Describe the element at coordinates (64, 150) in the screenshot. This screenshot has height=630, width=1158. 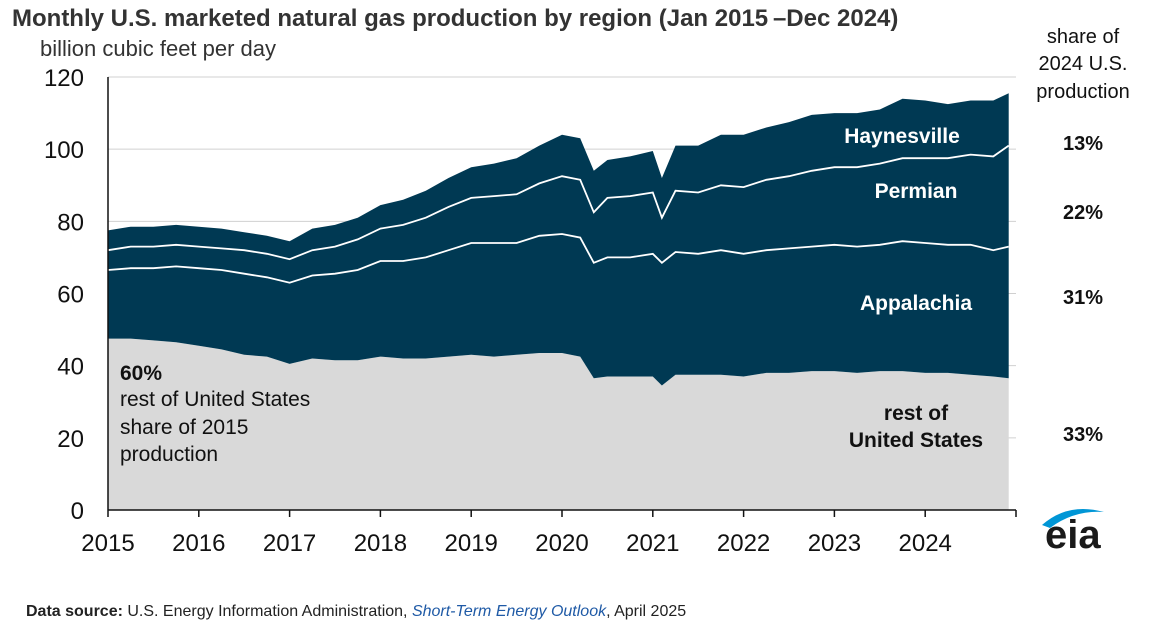
I see `y-tick-100: 100` at that location.